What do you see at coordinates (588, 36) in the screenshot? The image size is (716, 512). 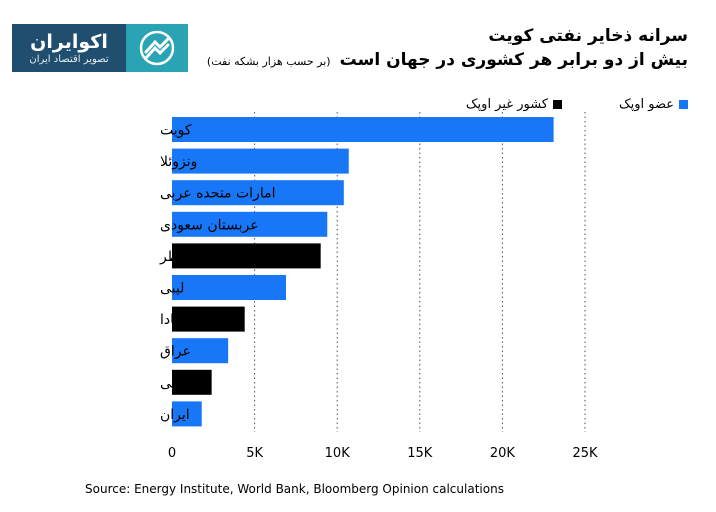 I see `chart-title: سرانه ذخایر نفتی کویت` at bounding box center [588, 36].